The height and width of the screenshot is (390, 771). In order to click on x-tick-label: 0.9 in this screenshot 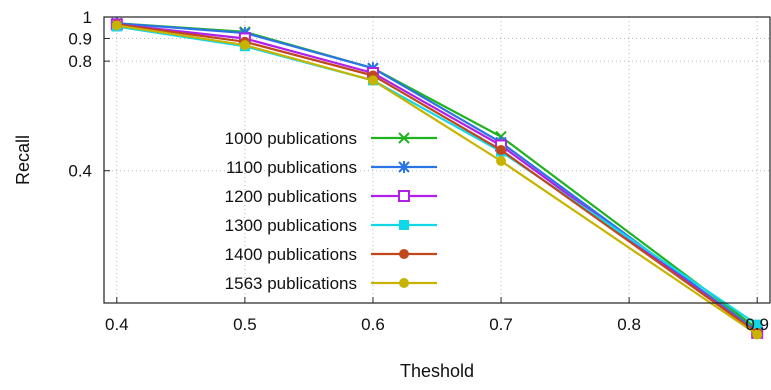, I will do `click(757, 324)`.